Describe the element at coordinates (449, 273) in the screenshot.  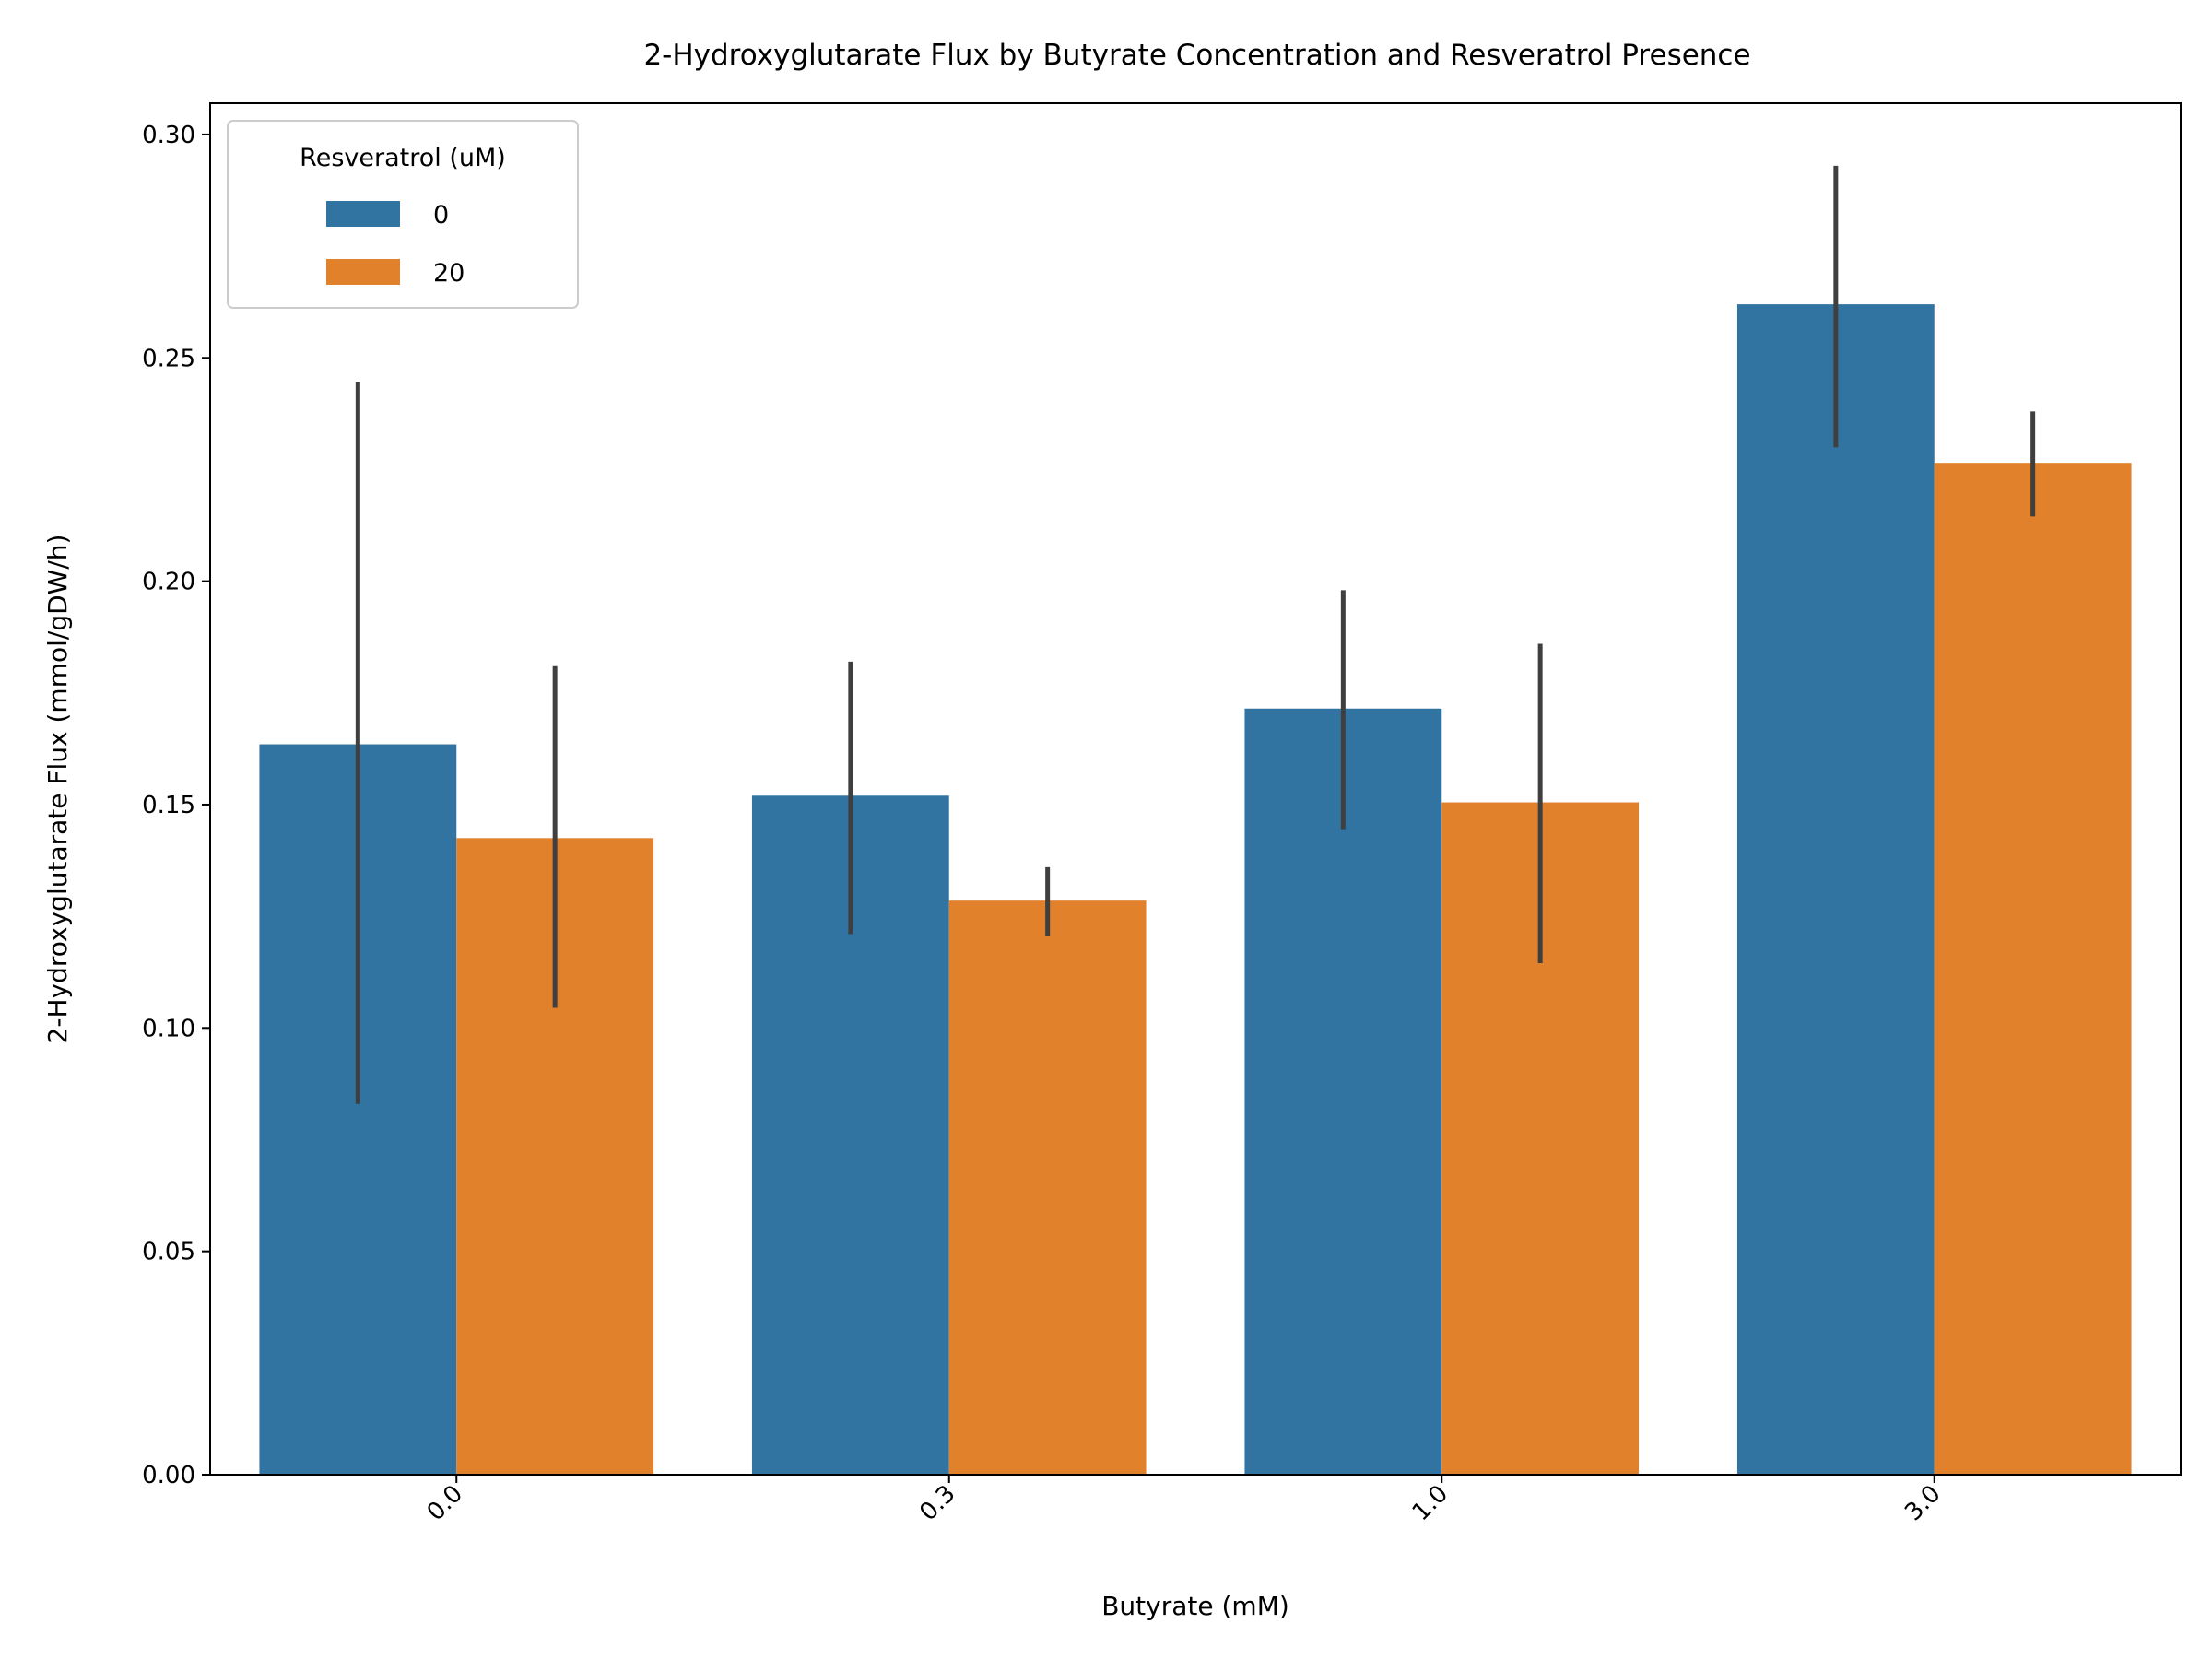
I see `legend-label-20: 20` at that location.